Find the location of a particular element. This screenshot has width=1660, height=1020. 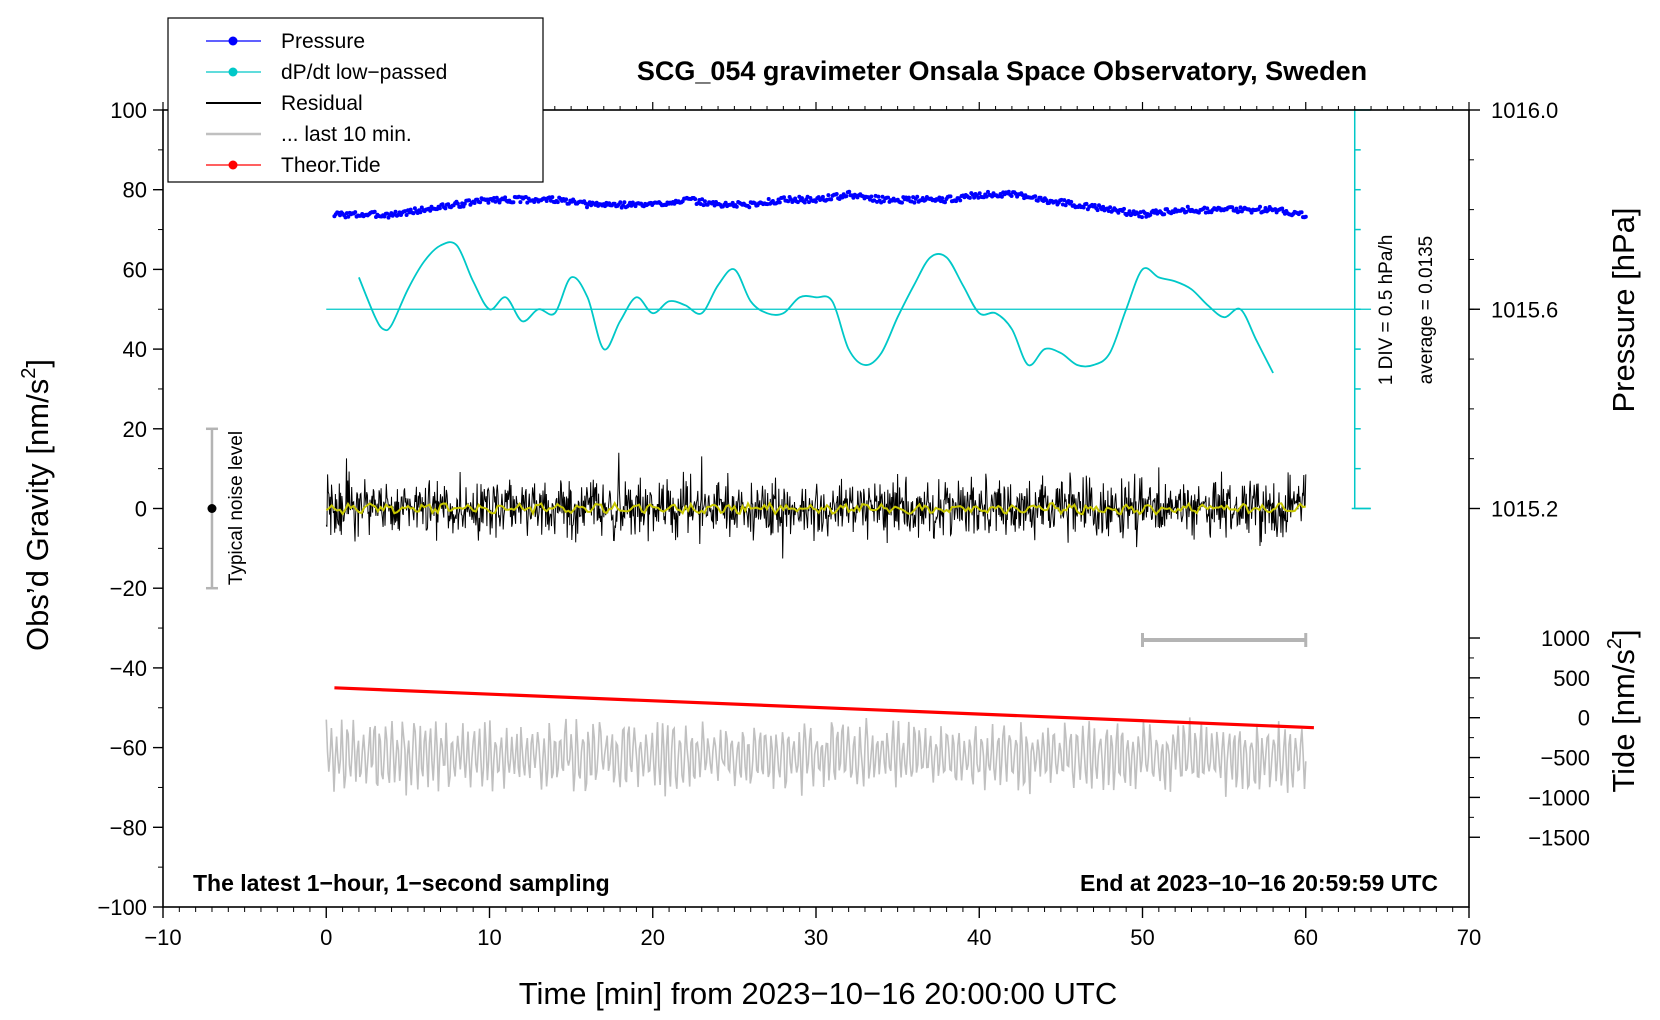

tide-tick-label: −1500 is located at coordinates (1559, 837).